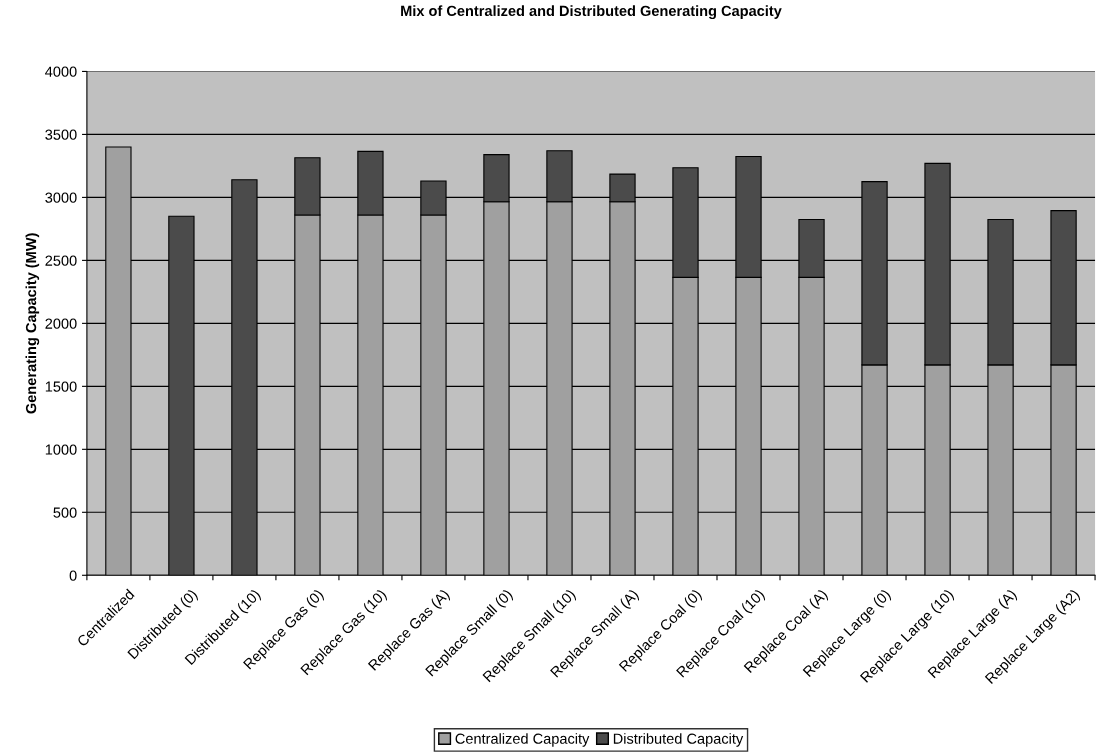 This screenshot has width=1114, height=752. What do you see at coordinates (61, 134) in the screenshot?
I see `y-tick-label: 3500` at bounding box center [61, 134].